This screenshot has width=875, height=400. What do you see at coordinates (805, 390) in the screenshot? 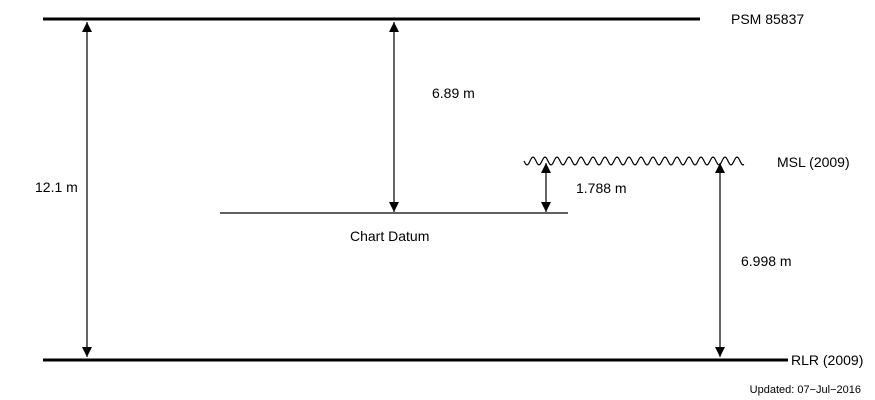
I see `updated-date: Updated: 07−Jul−2016` at bounding box center [805, 390].